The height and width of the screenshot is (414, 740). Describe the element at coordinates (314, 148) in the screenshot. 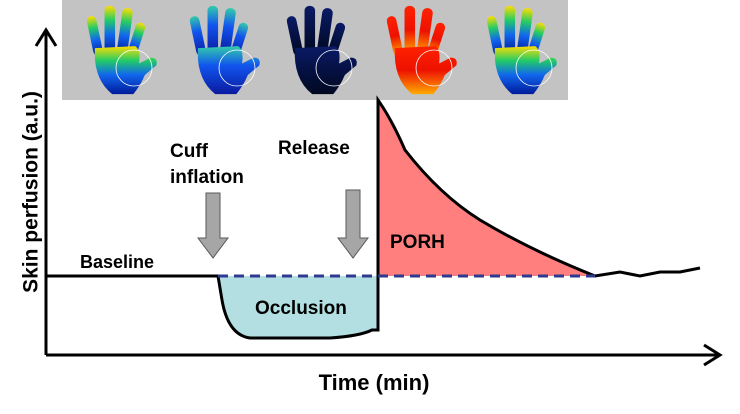

I see `annotation: Release` at that location.